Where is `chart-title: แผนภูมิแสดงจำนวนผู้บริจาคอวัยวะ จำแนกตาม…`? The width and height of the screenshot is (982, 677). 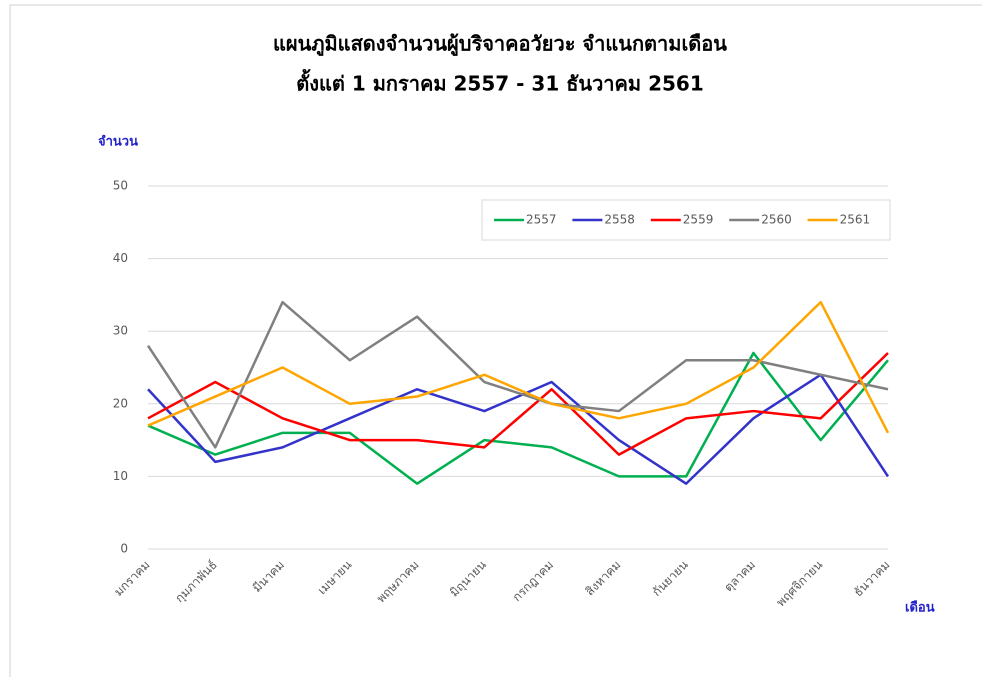 chart-title: แผนภูมิแสดงจำนวนผู้บริจาคอวัยวะ จำแนกตาม… is located at coordinates (500, 45).